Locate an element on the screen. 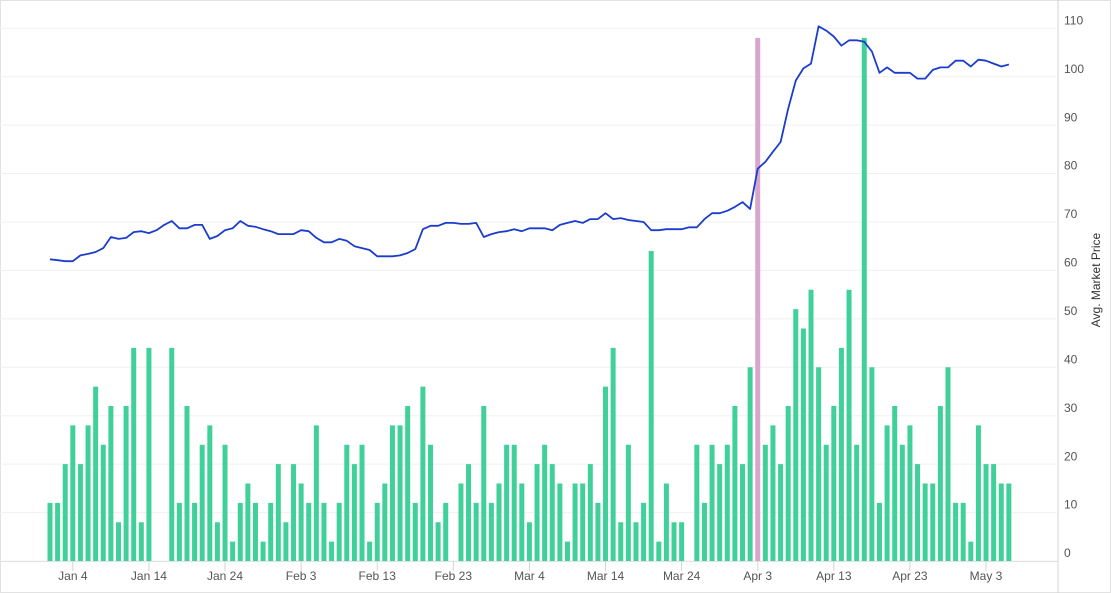 Image resolution: width=1111 pixels, height=593 pixels. x-tick-label: Apr 23 is located at coordinates (910, 576).